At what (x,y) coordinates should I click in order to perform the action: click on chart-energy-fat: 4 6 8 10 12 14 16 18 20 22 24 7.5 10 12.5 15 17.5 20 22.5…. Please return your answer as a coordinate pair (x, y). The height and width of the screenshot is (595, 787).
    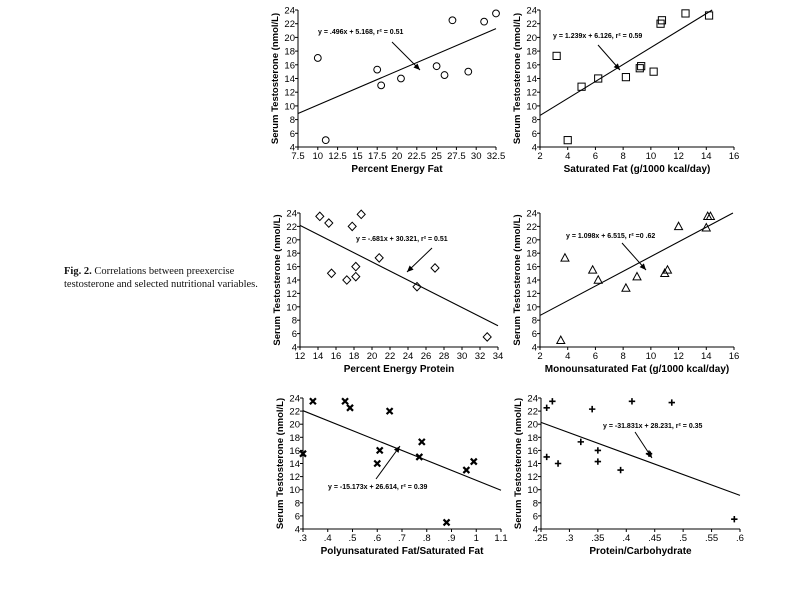
    Looking at the image, I should click on (387, 91).